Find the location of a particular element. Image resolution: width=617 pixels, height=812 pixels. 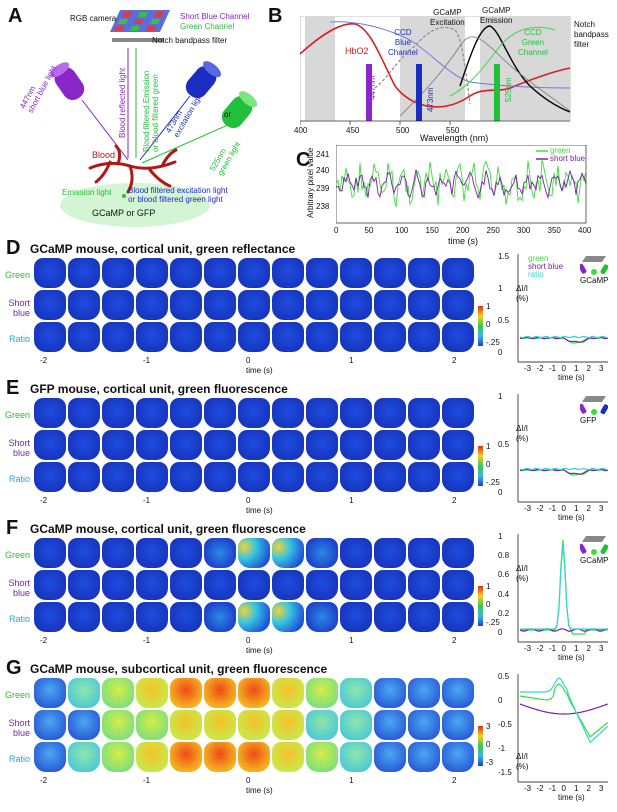

row-label: Green is located at coordinates (17, 695).